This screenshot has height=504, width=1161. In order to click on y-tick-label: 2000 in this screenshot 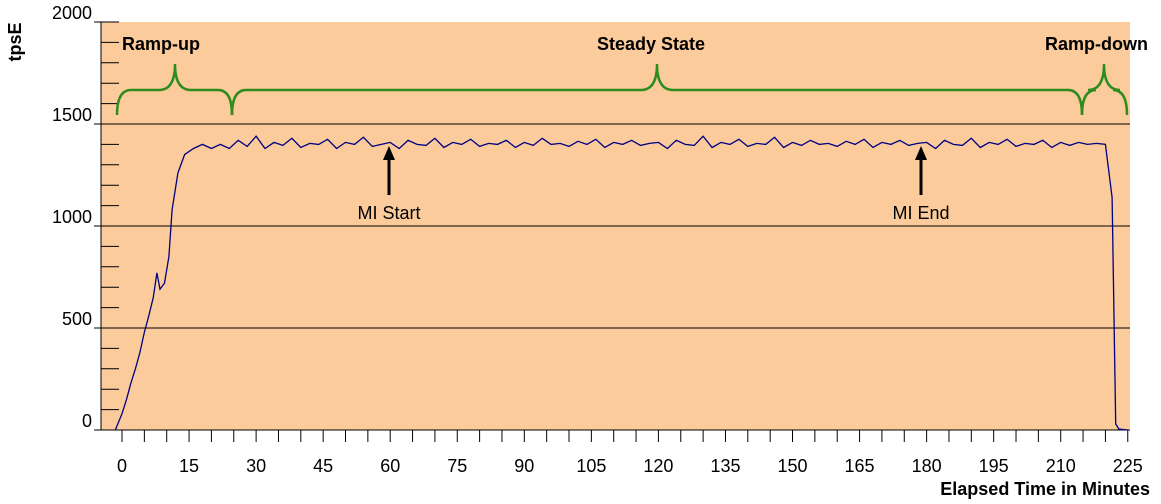, I will do `click(72, 13)`.